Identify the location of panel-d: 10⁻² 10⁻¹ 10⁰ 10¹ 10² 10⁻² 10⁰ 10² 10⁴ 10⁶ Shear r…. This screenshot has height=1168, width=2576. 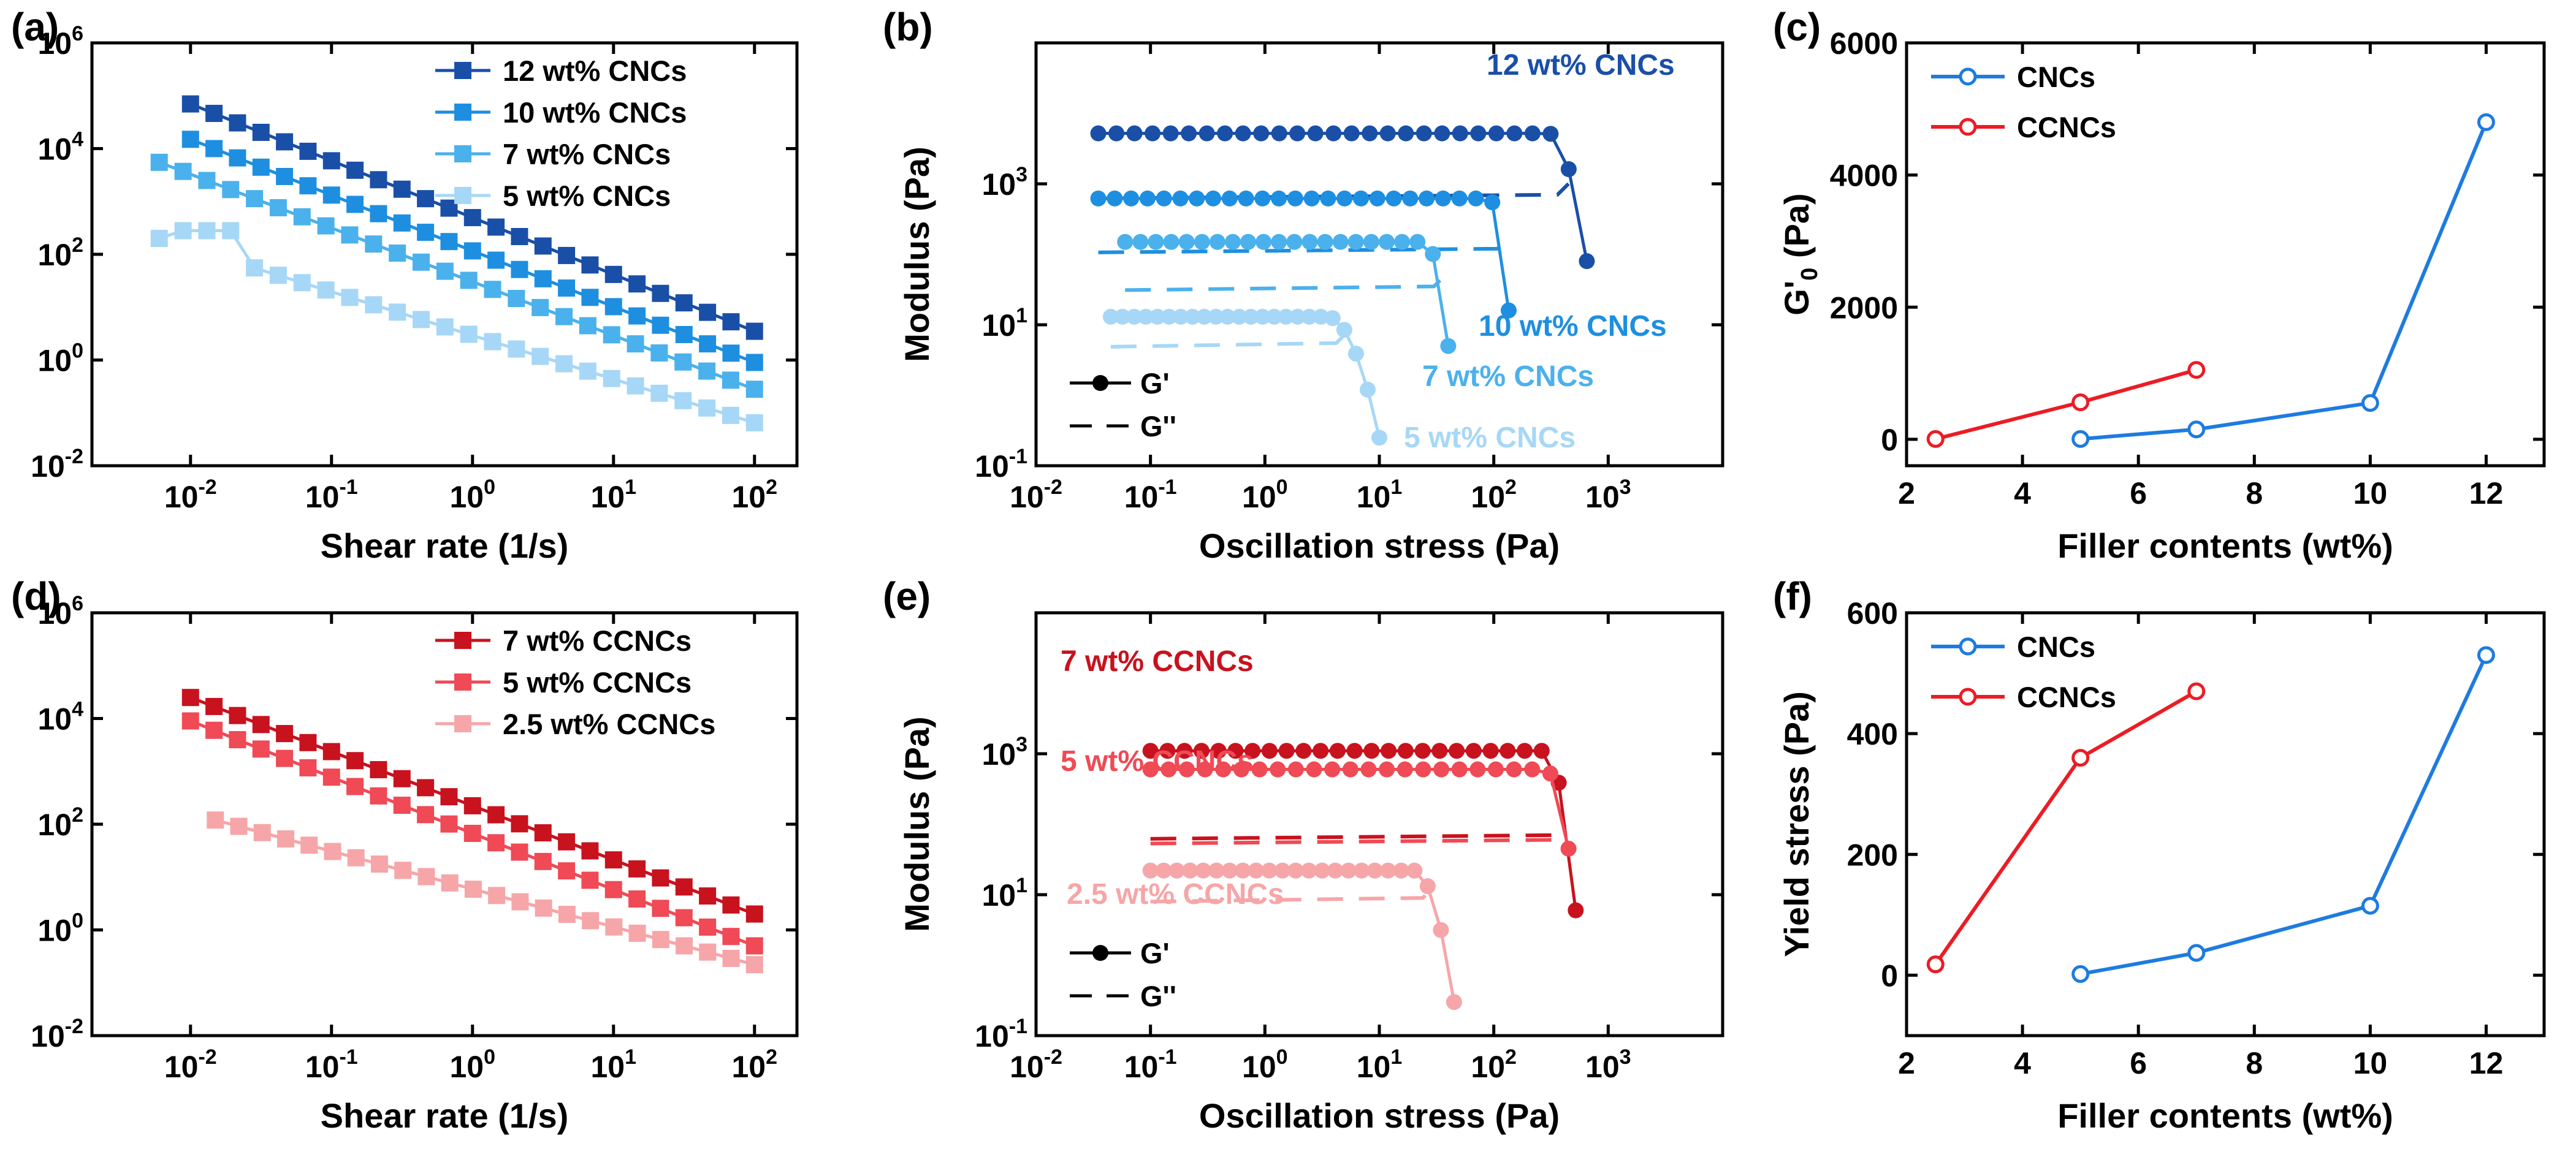
(405, 854).